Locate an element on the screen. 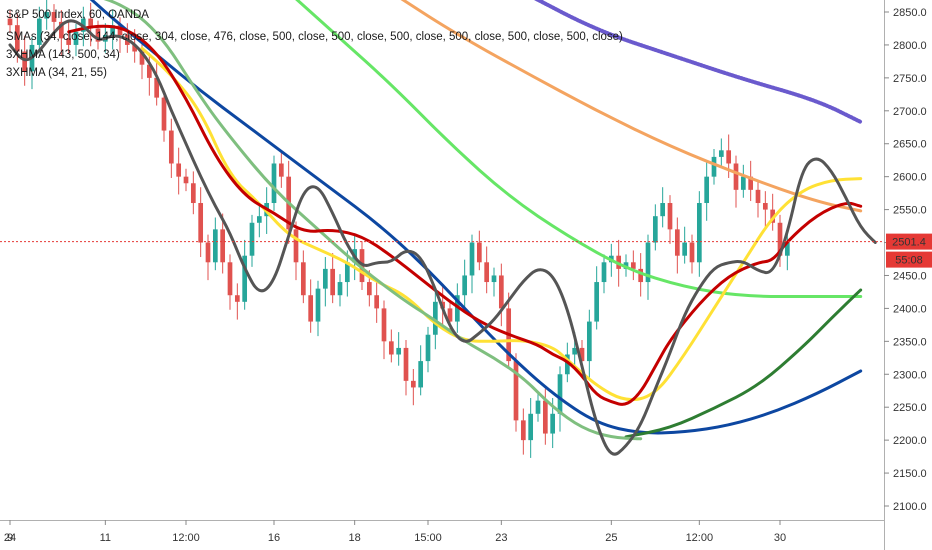 The image size is (932, 550). time-axis-bg is located at coordinates (442, 535).